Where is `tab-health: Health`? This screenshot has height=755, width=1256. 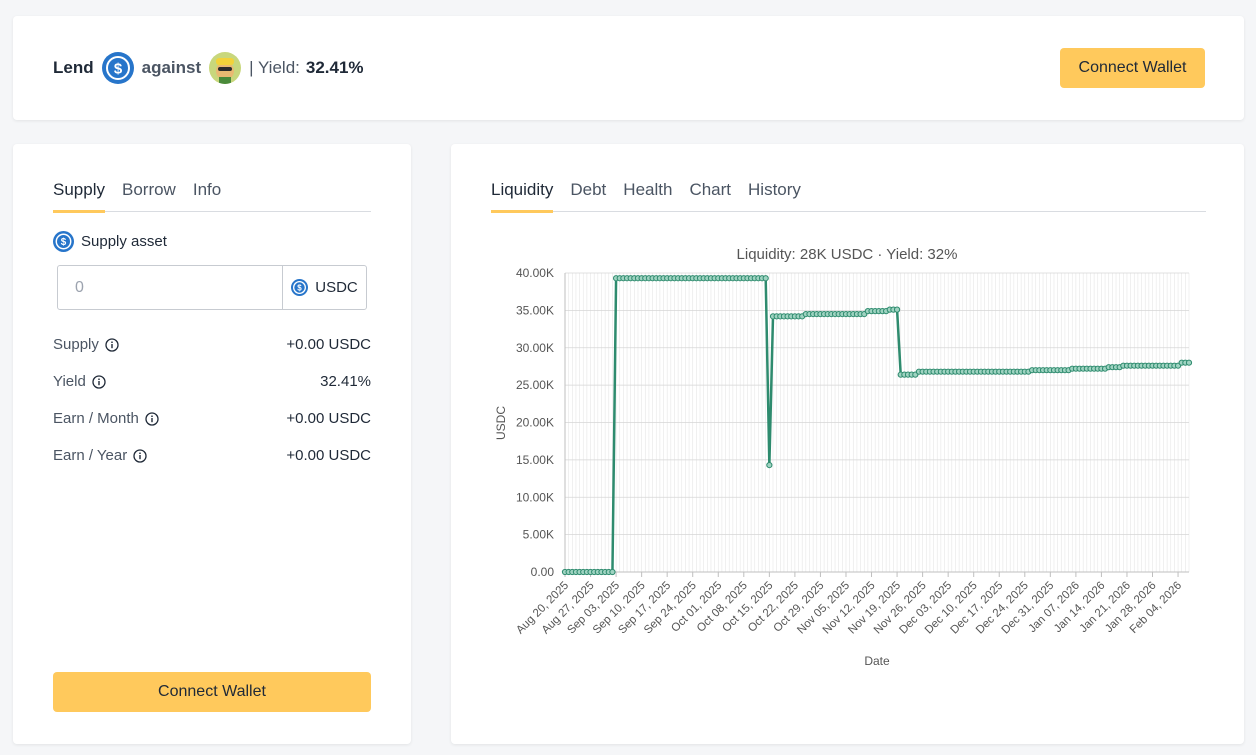 tab-health: Health is located at coordinates (648, 189).